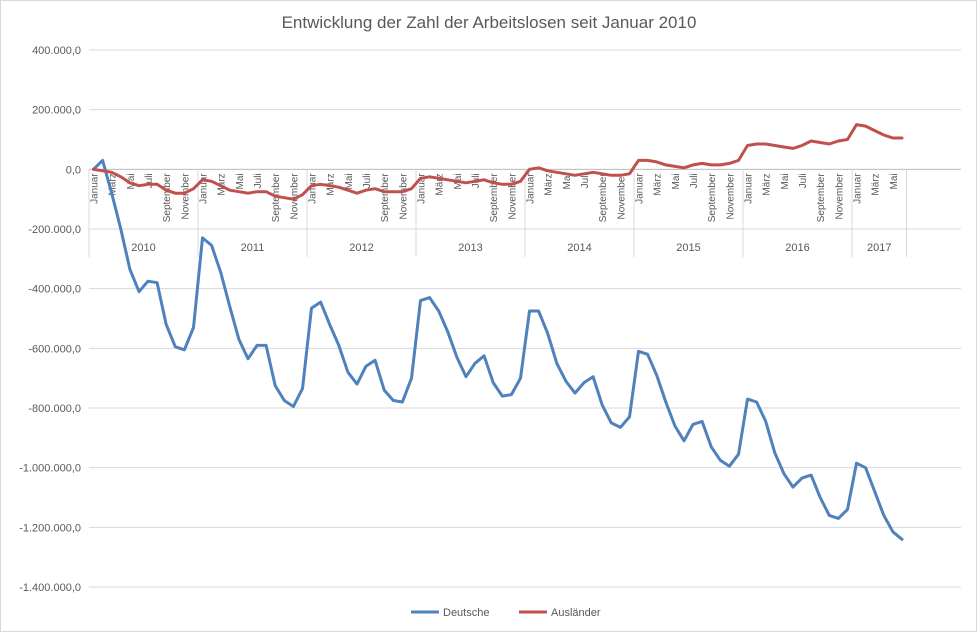  What do you see at coordinates (253, 248) in the screenshot?
I see `year-label: 2011` at bounding box center [253, 248].